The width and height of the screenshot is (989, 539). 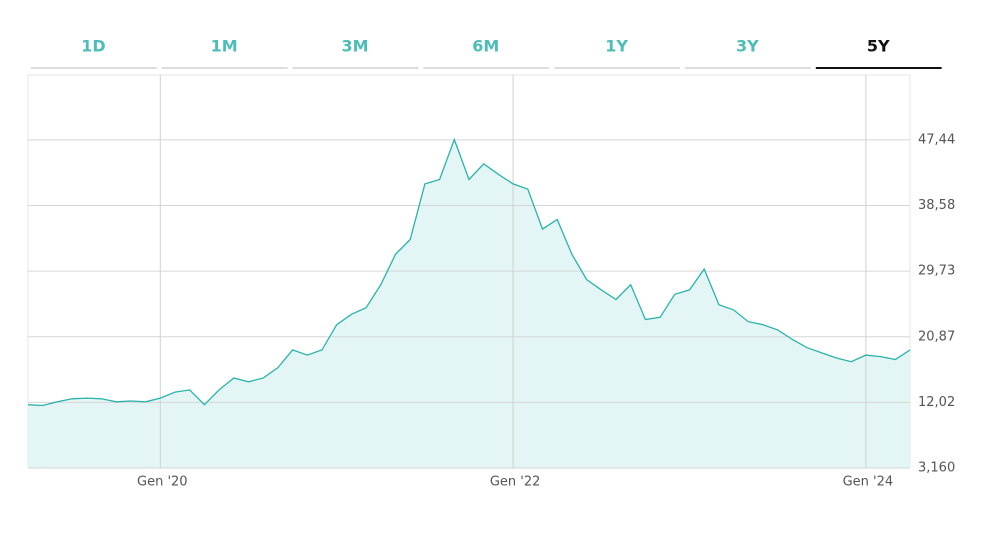 What do you see at coordinates (936, 271) in the screenshot?
I see `y-tick-label: 29,73` at bounding box center [936, 271].